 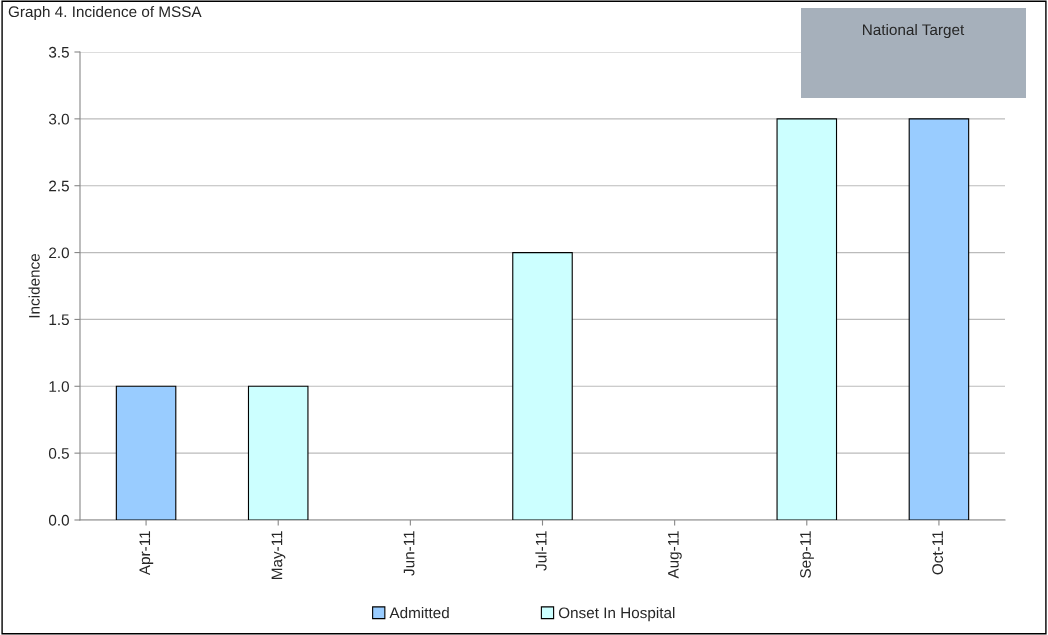 I want to click on y-tick-label: 0.5, so click(x=58, y=453).